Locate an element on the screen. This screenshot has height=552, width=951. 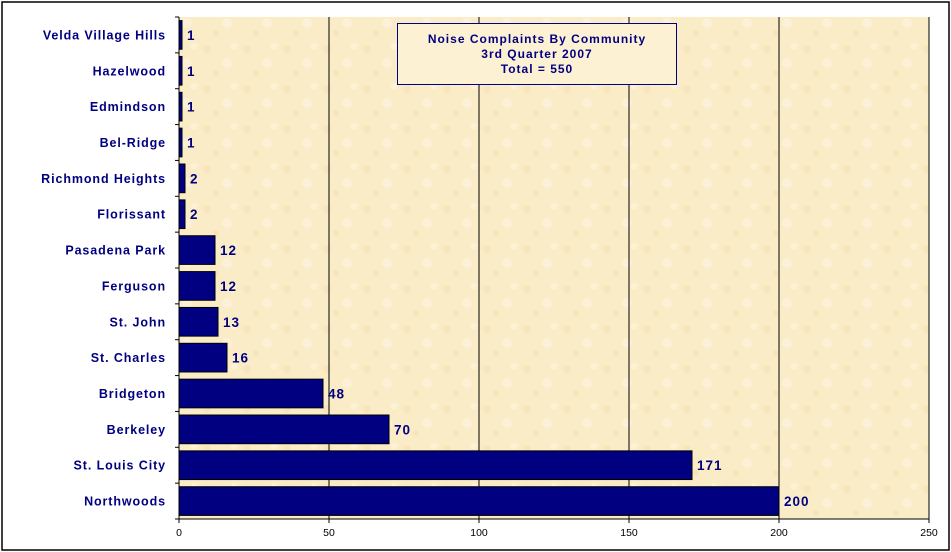
category-label: Northwoods is located at coordinates (125, 502).